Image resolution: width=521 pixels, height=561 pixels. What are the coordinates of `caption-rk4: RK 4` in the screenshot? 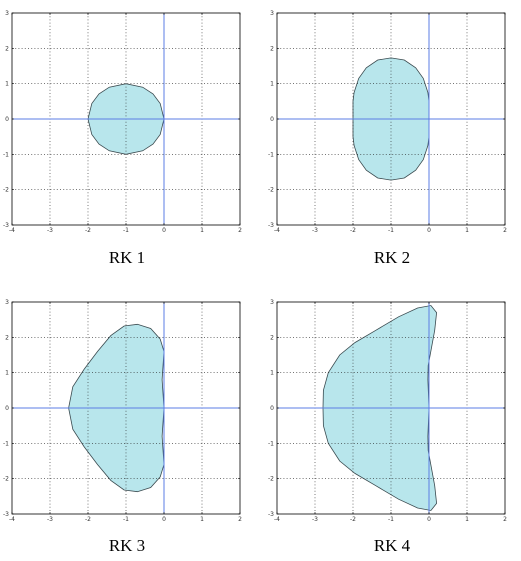 It's located at (392, 545).